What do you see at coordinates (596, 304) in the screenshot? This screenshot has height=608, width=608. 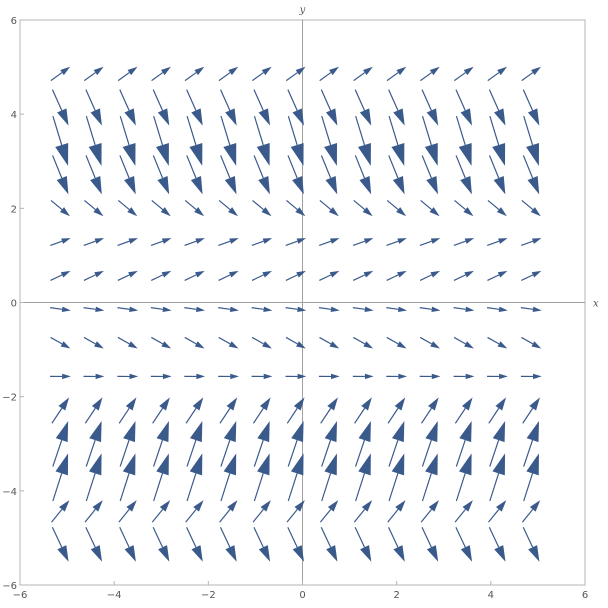 I see `x-axis-label: x` at bounding box center [596, 304].